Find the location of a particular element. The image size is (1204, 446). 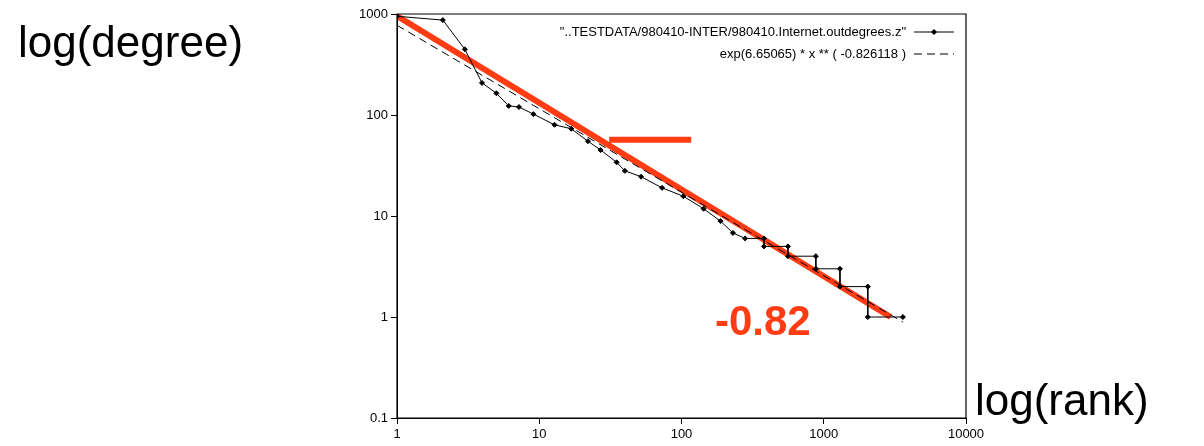

x-tick-label: 1 is located at coordinates (397, 434).